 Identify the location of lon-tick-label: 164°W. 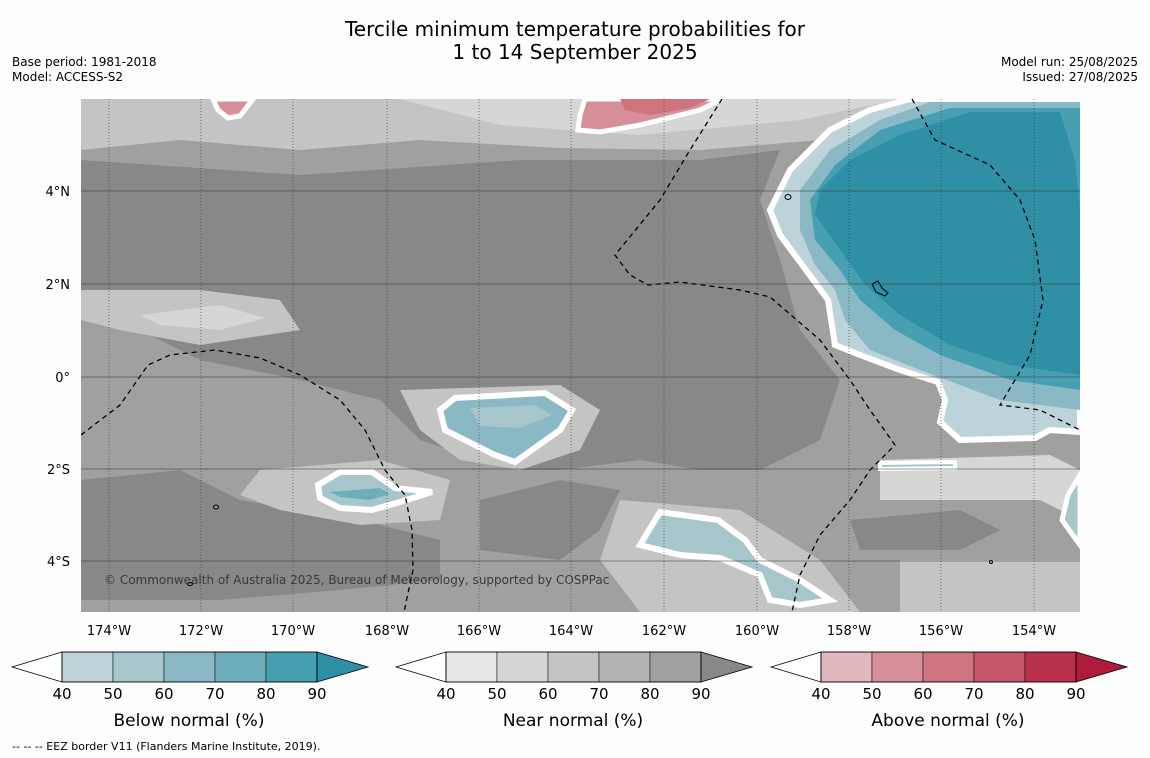
(571, 631).